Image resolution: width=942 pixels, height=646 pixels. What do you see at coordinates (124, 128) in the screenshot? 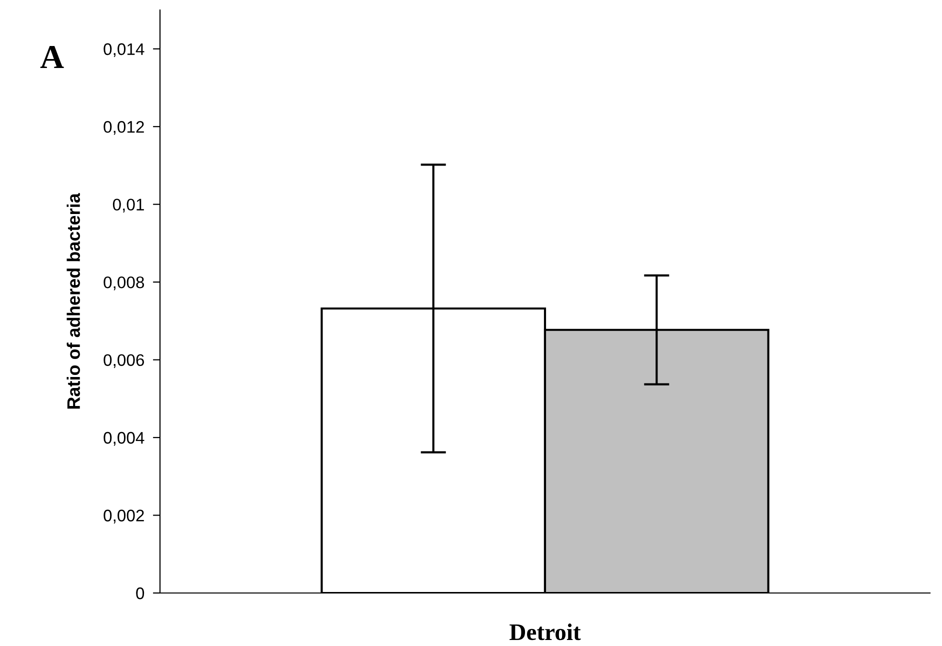
I see `y-tick-label: 0,012` at bounding box center [124, 128].